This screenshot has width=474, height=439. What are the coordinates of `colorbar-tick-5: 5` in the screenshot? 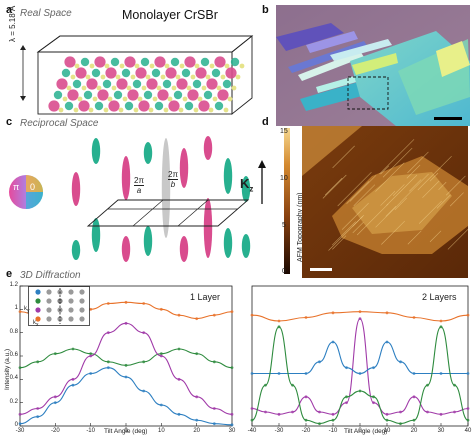 It's located at (284, 225).